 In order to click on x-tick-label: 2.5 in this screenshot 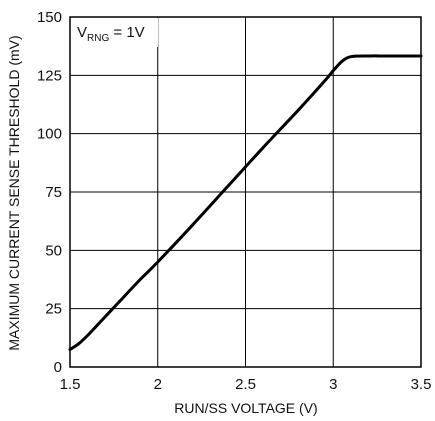, I will do `click(245, 384)`.